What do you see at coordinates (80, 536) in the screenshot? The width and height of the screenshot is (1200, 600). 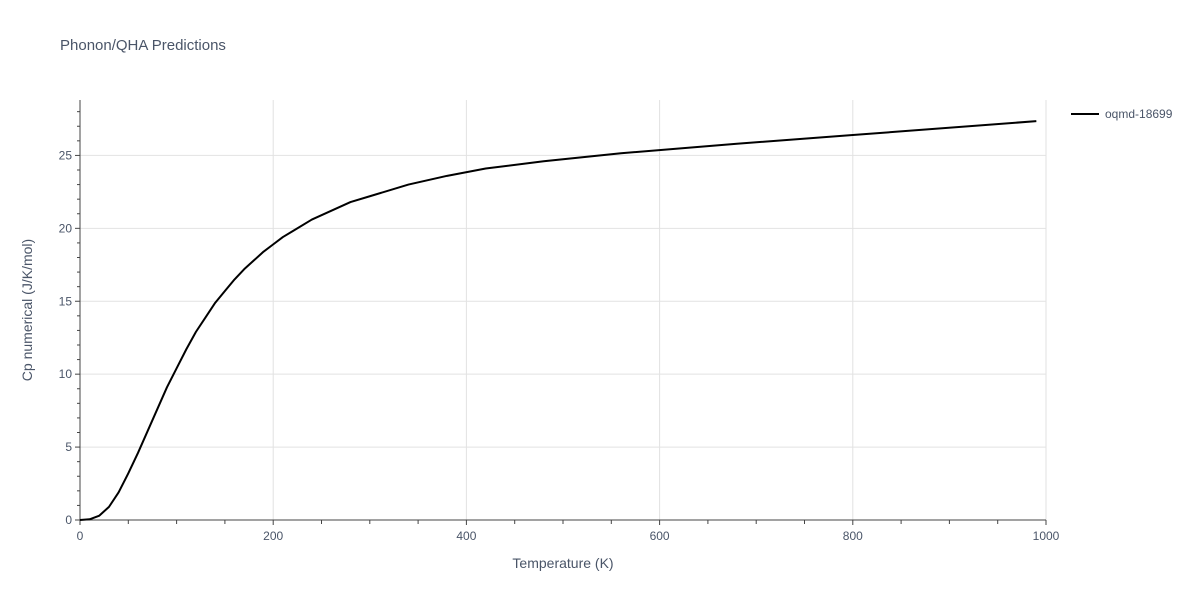 I see `x-tick-label: 0` at bounding box center [80, 536].